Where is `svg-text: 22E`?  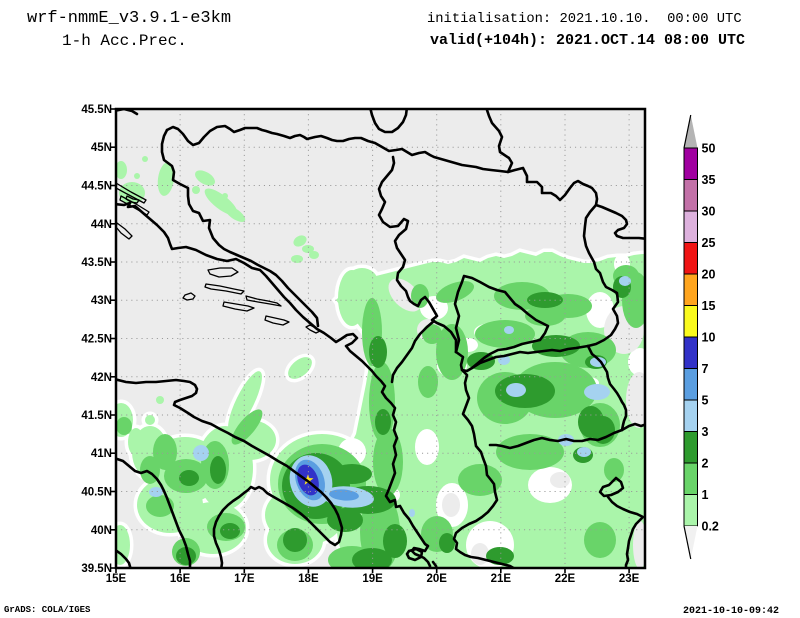 svg-text: 22E is located at coordinates (565, 579).